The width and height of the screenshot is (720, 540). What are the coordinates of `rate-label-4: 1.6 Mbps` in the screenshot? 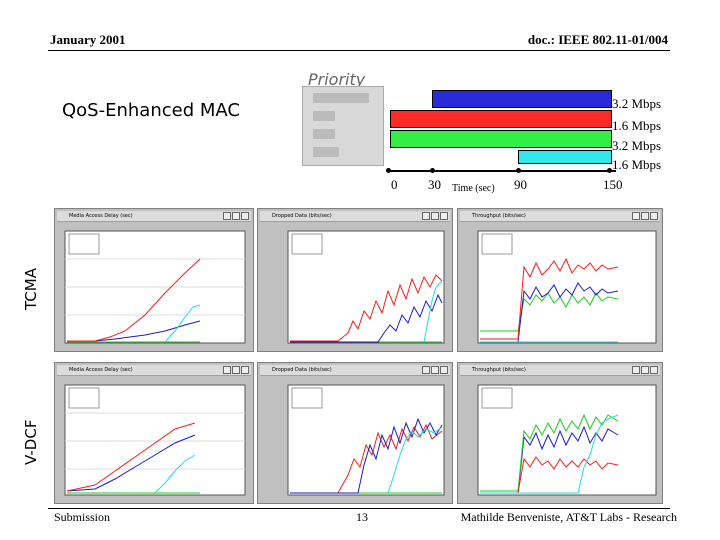 It's located at (637, 164).